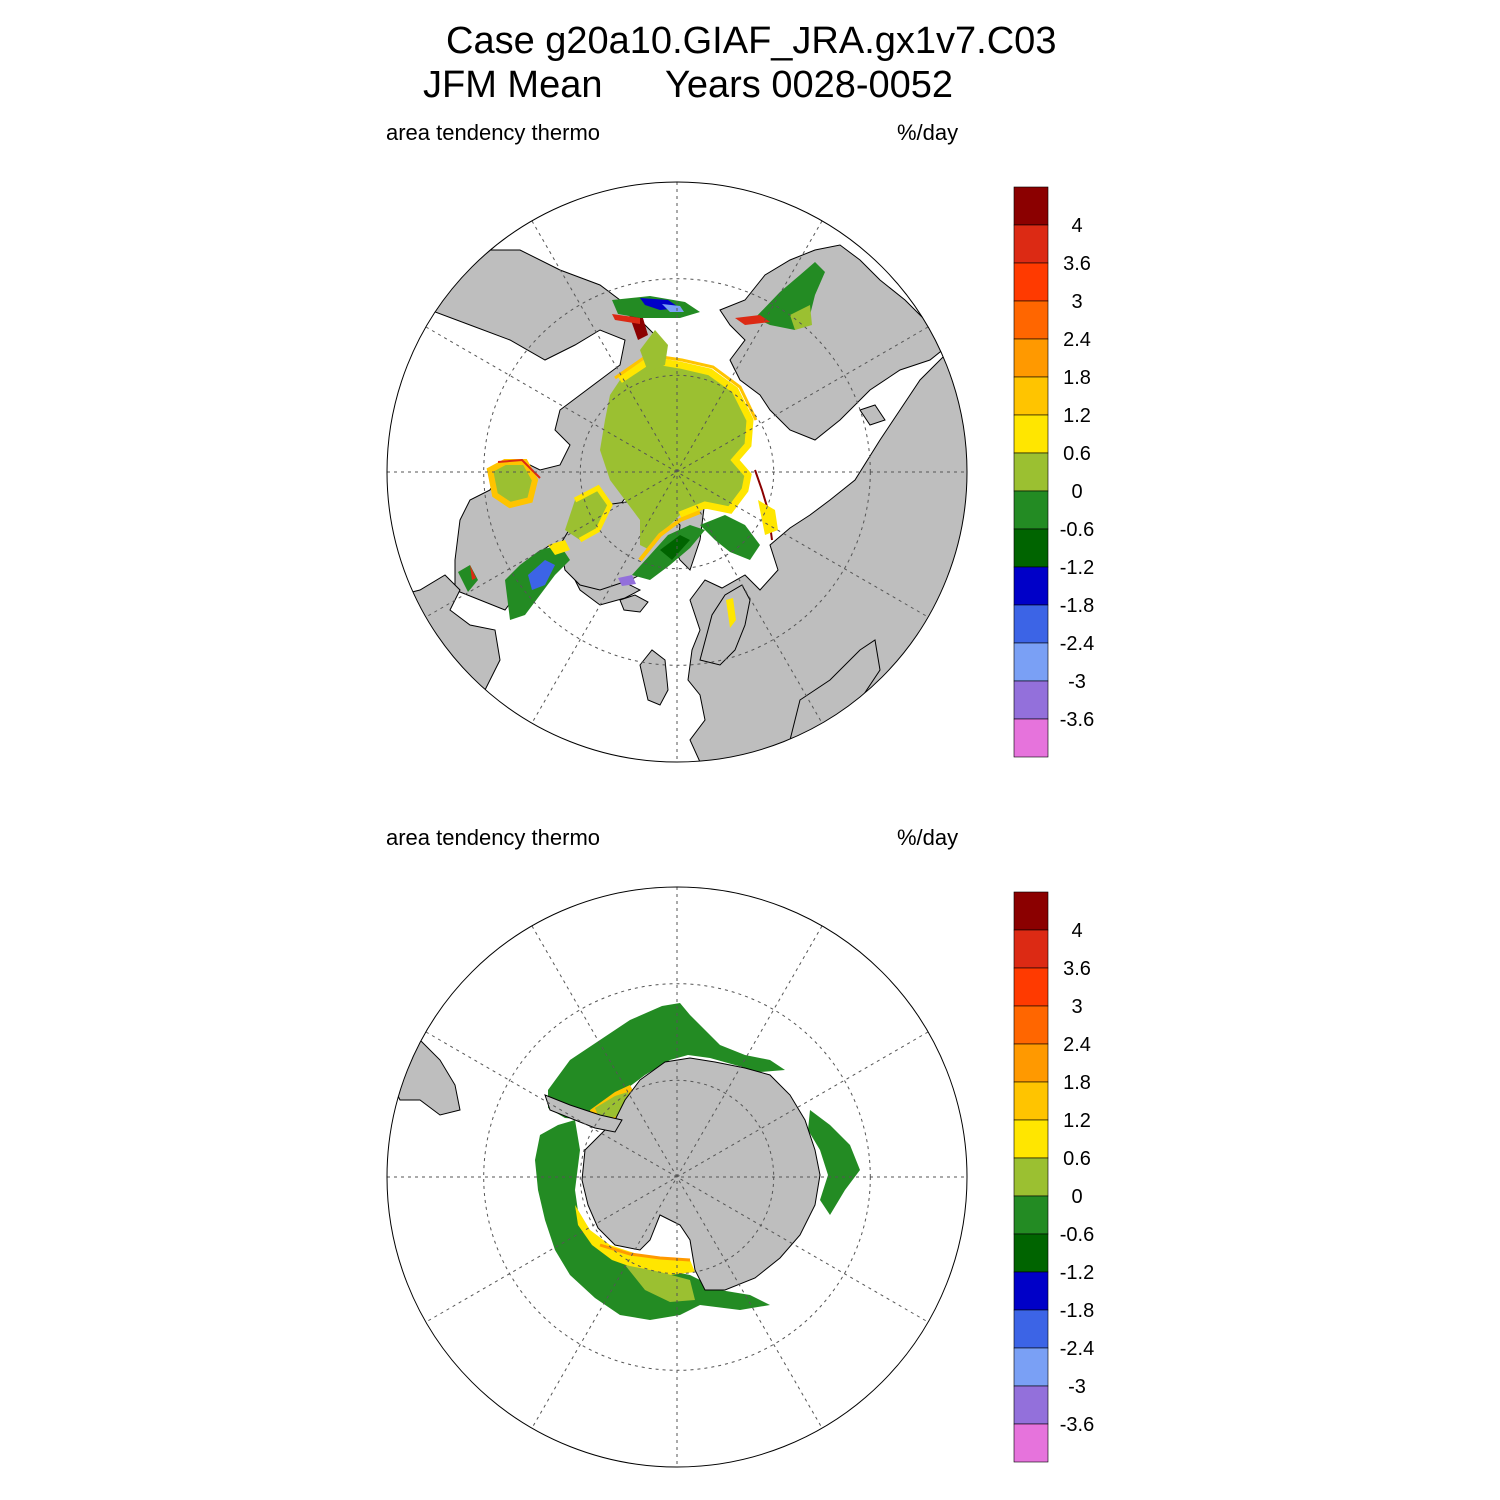  What do you see at coordinates (645, 1252) in the screenshot?
I see `south-ross-orange` at bounding box center [645, 1252].